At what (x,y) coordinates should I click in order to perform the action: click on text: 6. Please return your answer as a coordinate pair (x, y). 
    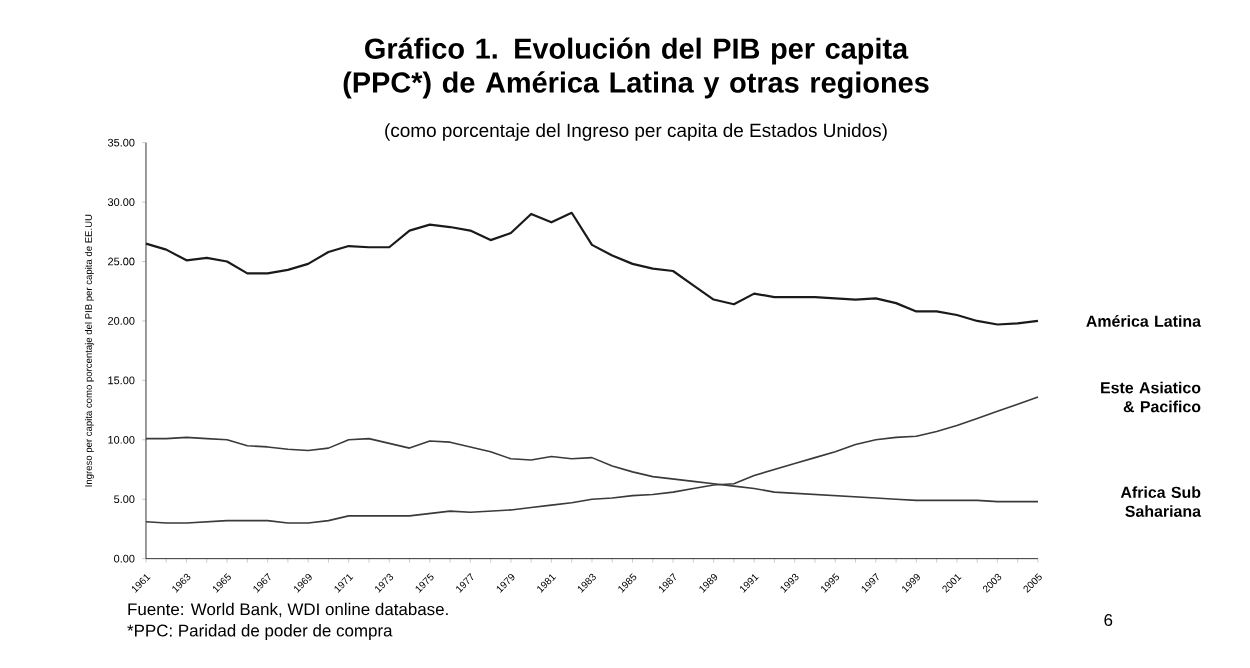
    Looking at the image, I should click on (1108, 620).